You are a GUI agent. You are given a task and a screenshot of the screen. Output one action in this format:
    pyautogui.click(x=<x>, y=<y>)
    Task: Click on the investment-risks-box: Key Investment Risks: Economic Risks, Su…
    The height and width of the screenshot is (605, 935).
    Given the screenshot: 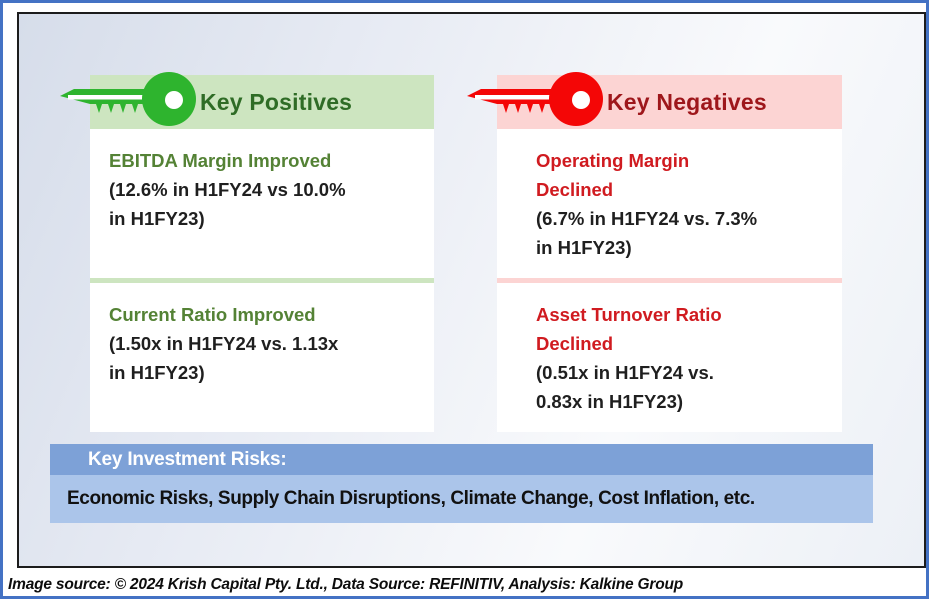 What is the action you would take?
    pyautogui.click(x=461, y=483)
    